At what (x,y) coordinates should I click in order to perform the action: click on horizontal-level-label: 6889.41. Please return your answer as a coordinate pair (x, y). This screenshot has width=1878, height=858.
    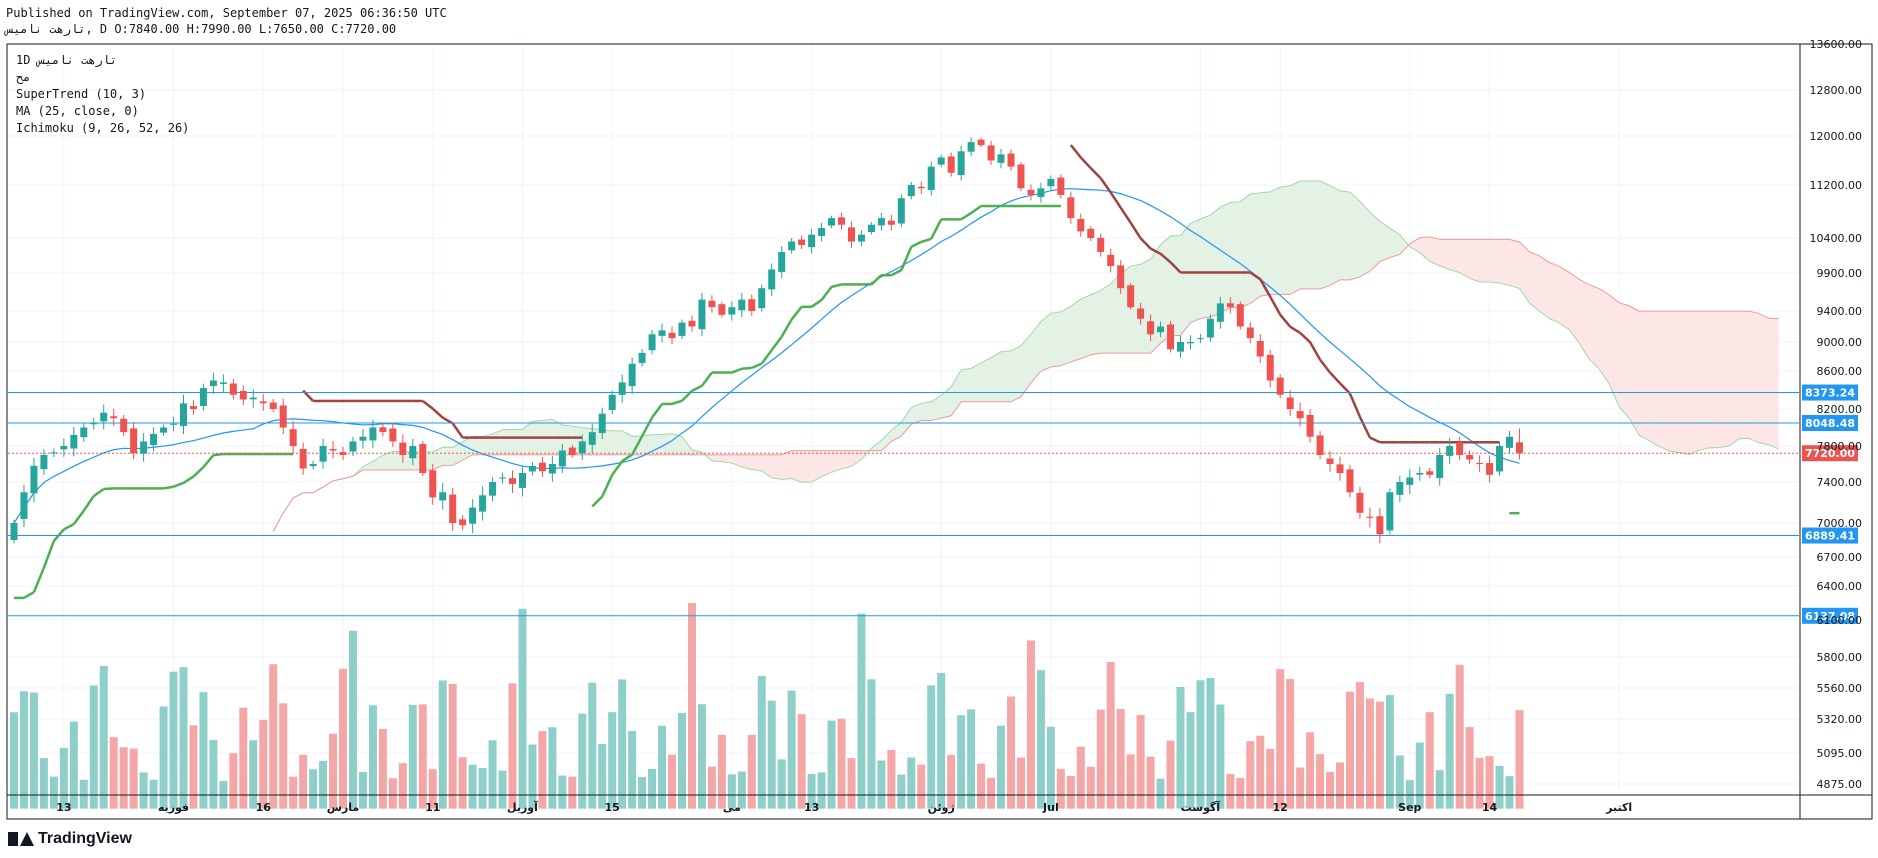
    Looking at the image, I should click on (1830, 536).